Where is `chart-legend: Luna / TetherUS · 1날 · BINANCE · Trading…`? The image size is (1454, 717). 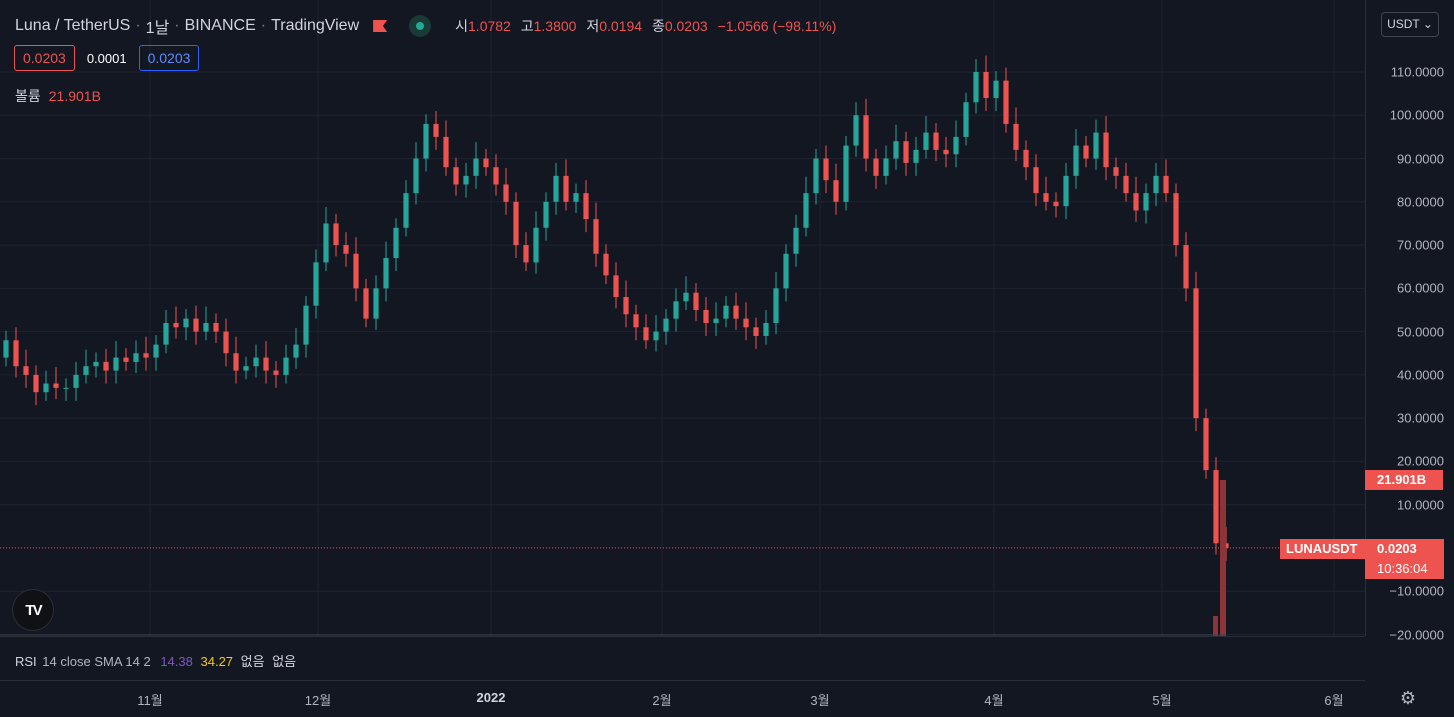
chart-legend: Luna / TetherUS · 1날 · BINANCE · Trading… is located at coordinates (425, 26).